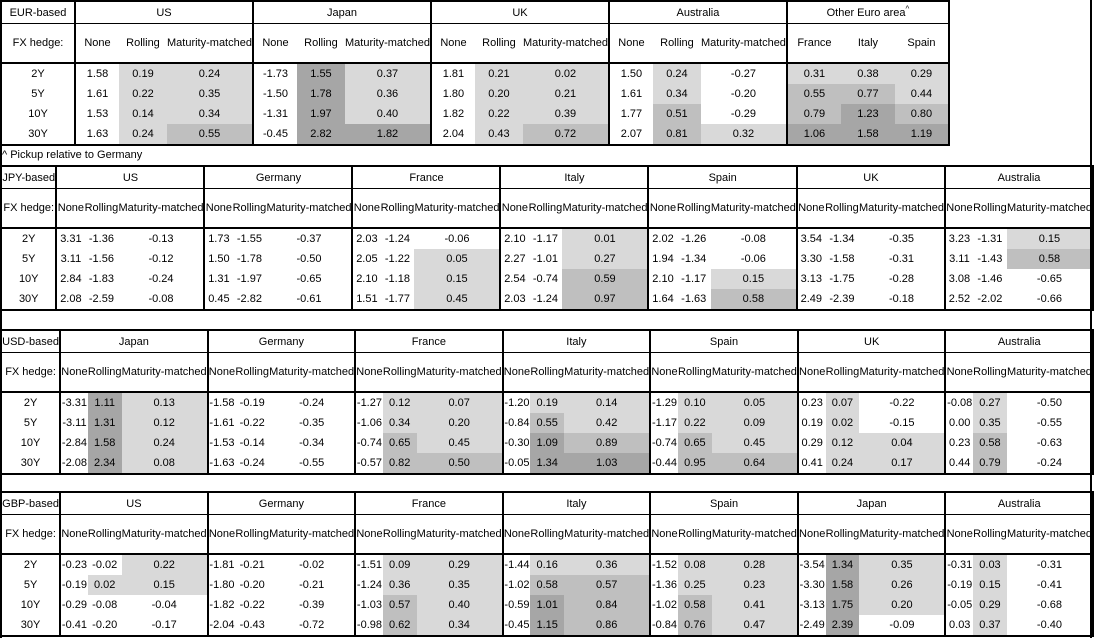 Image resolution: width=1094 pixels, height=642 pixels. Describe the element at coordinates (516, 423) in the screenshot. I see `value-cell: -0.84` at that location.